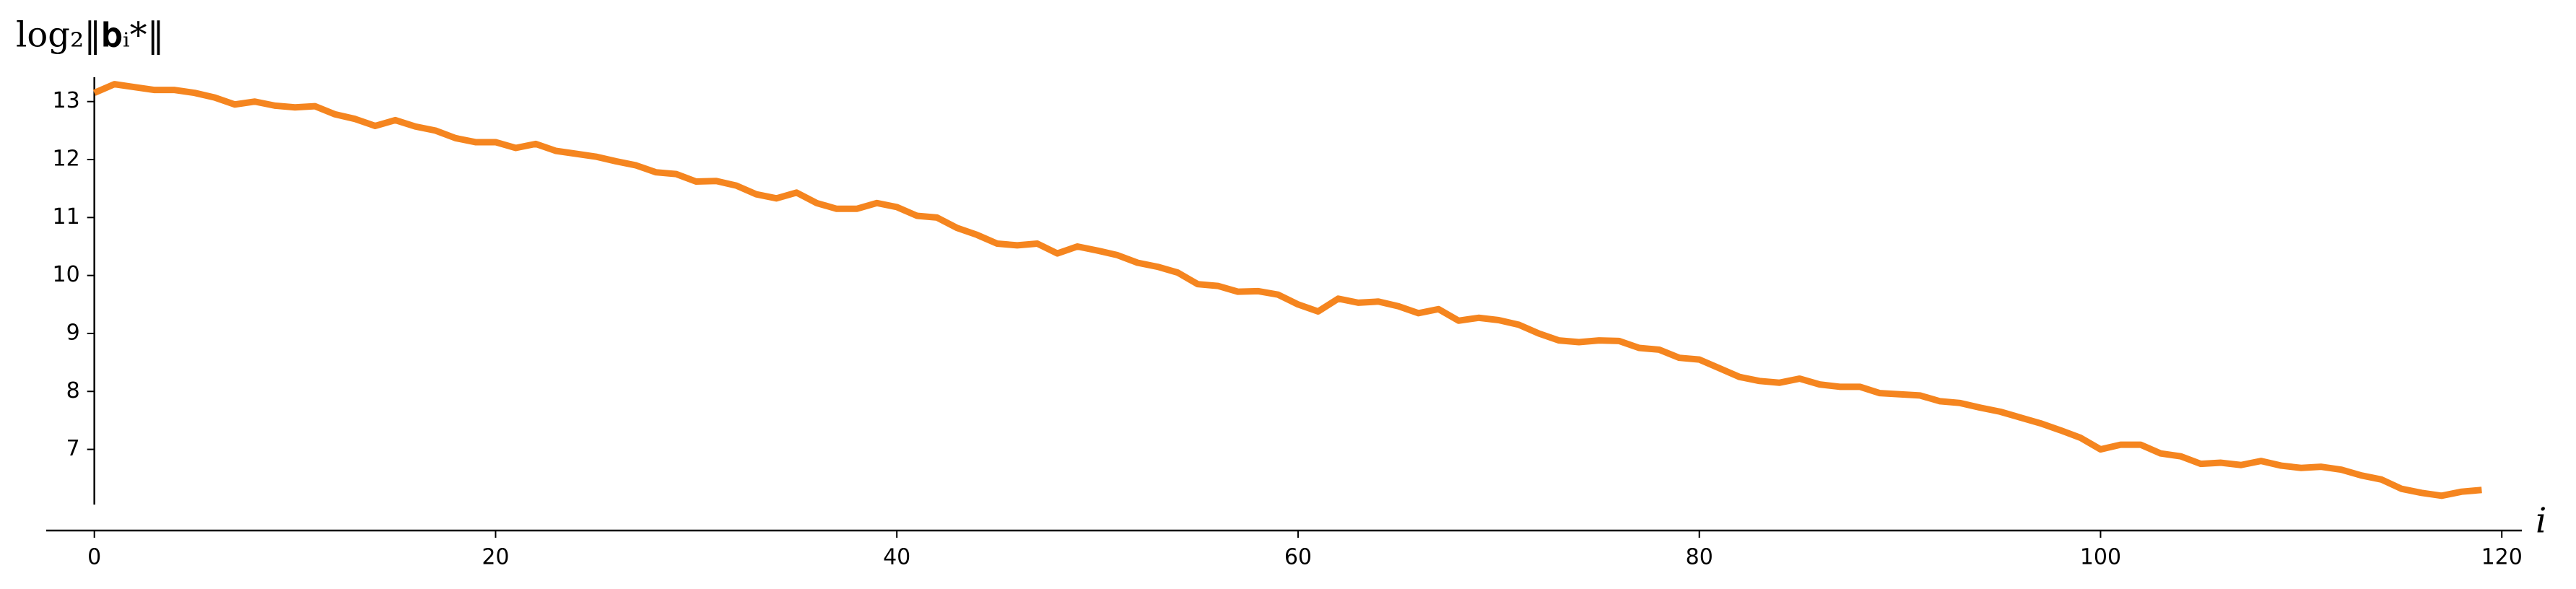 The width and height of the screenshot is (2576, 589). I want to click on y-tick-label: 8, so click(73, 390).